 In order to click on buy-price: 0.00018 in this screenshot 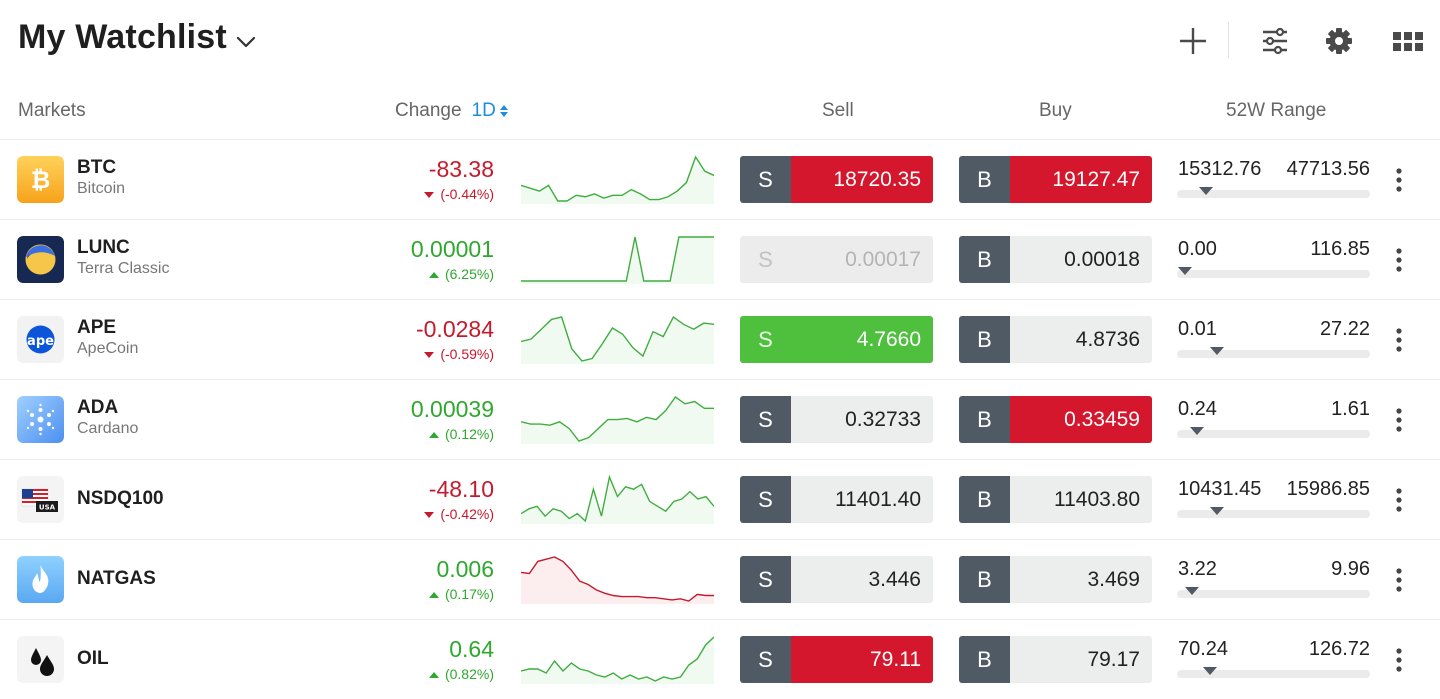, I will do `click(1081, 259)`.